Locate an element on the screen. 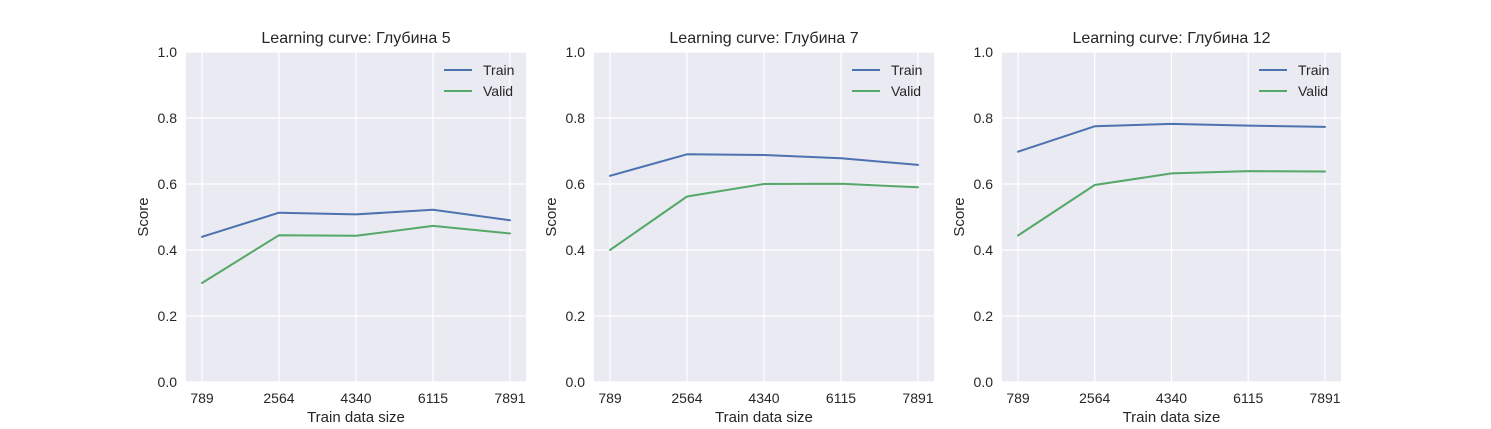  chart-title: Learning curve: Глубина 5 is located at coordinates (355, 38).